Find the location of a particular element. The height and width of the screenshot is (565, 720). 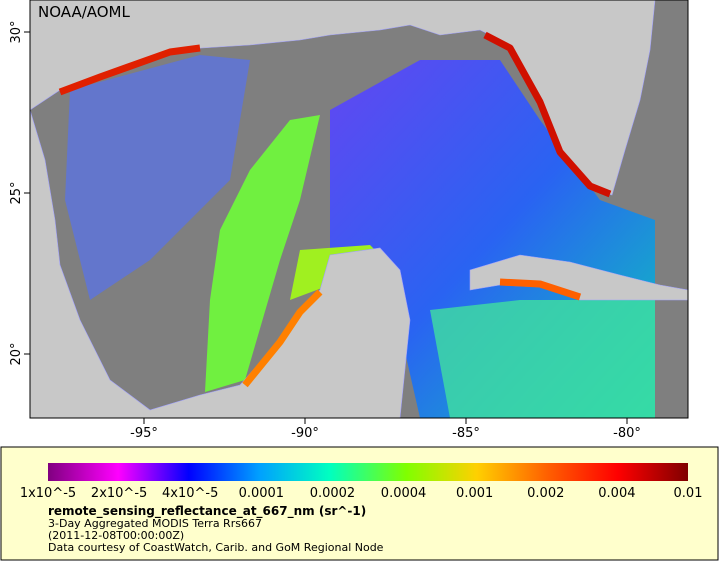

lon-tick-label: -95° is located at coordinates (144, 433).